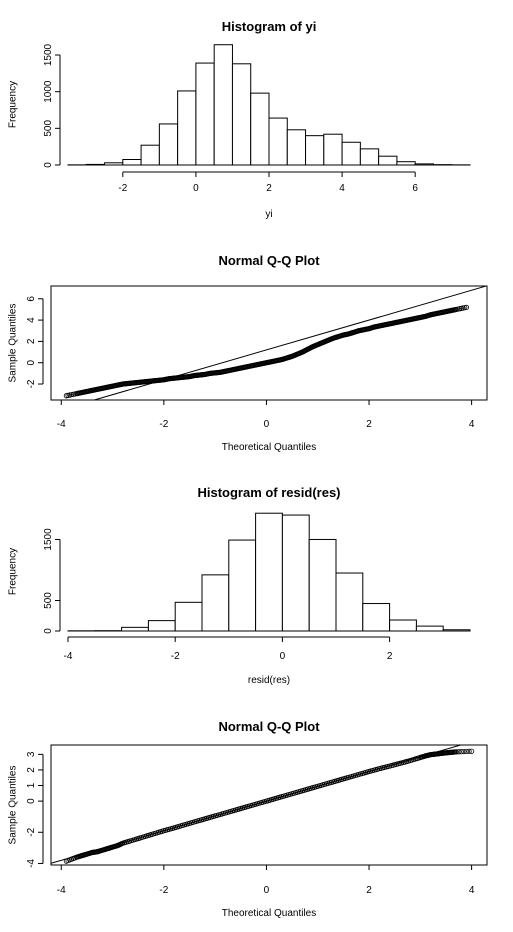 This screenshot has height=932, width=513. I want to click on y-tick-label: 4, so click(31, 320).